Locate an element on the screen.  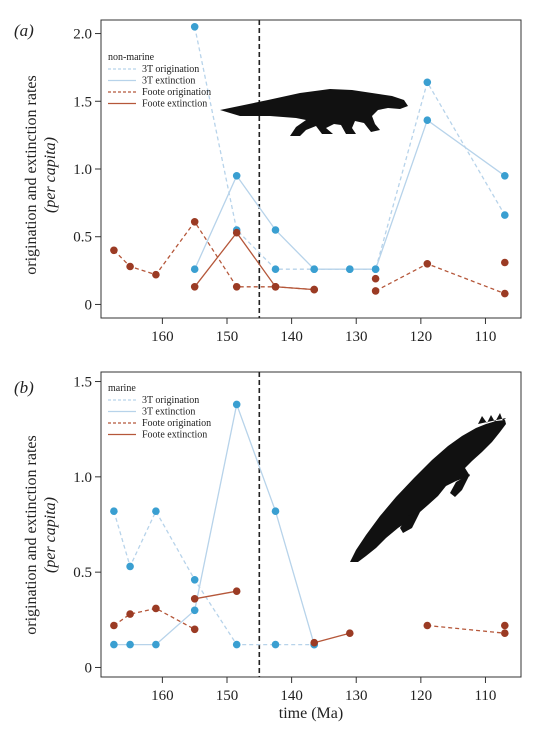
panel-a-label: (a) is located at coordinates (24, 30).